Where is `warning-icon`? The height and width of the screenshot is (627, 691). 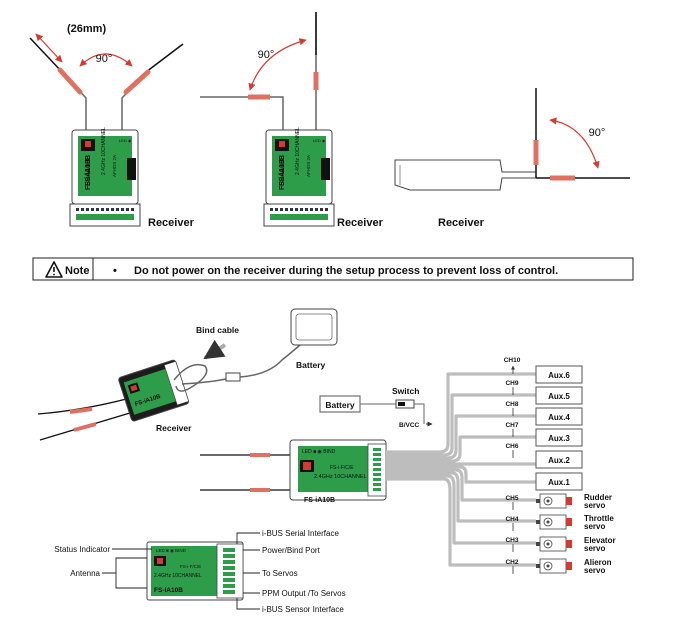
warning-icon is located at coordinates (54, 269).